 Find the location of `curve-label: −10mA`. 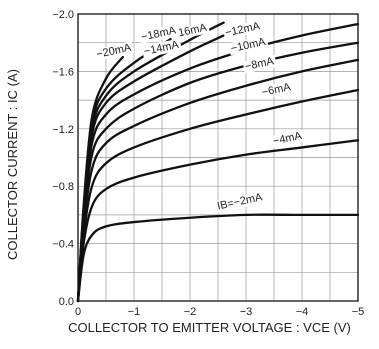

curve-label: −10mA is located at coordinates (249, 45).